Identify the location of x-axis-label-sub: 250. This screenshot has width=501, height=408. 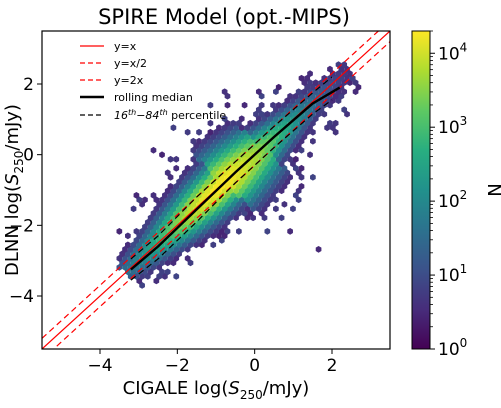
(251, 395).